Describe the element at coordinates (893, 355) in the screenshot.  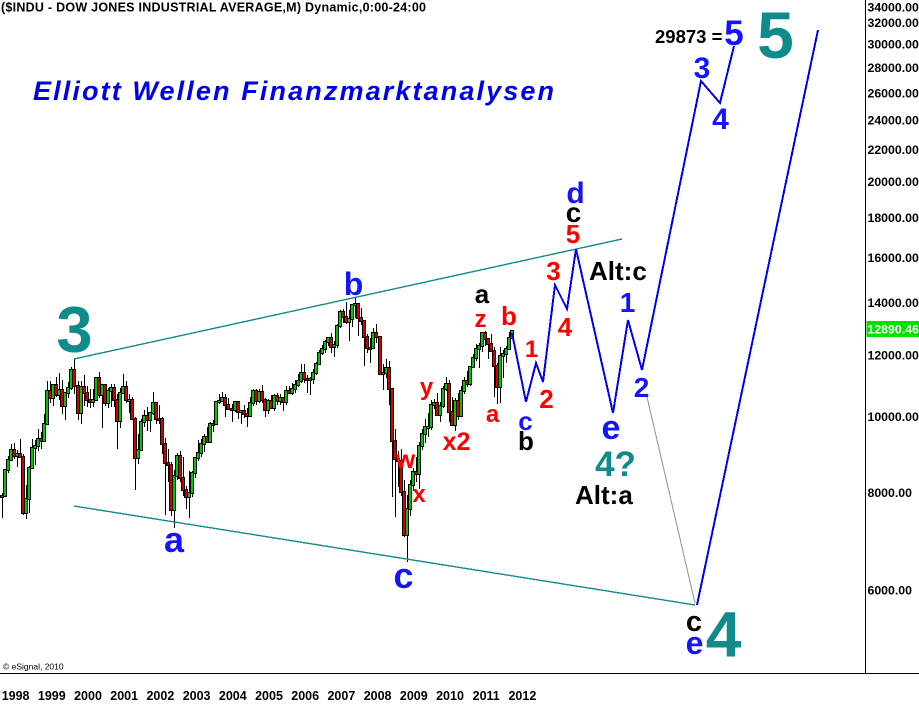
I see `svg-text: 12000.00` at that location.